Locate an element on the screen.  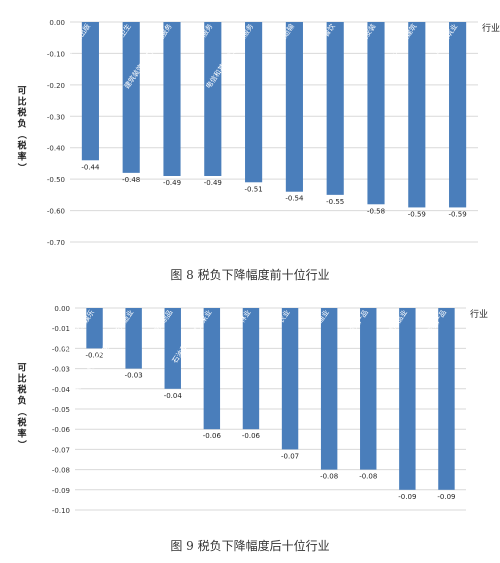
y-tick-label: -0.06 is located at coordinates (61, 430).